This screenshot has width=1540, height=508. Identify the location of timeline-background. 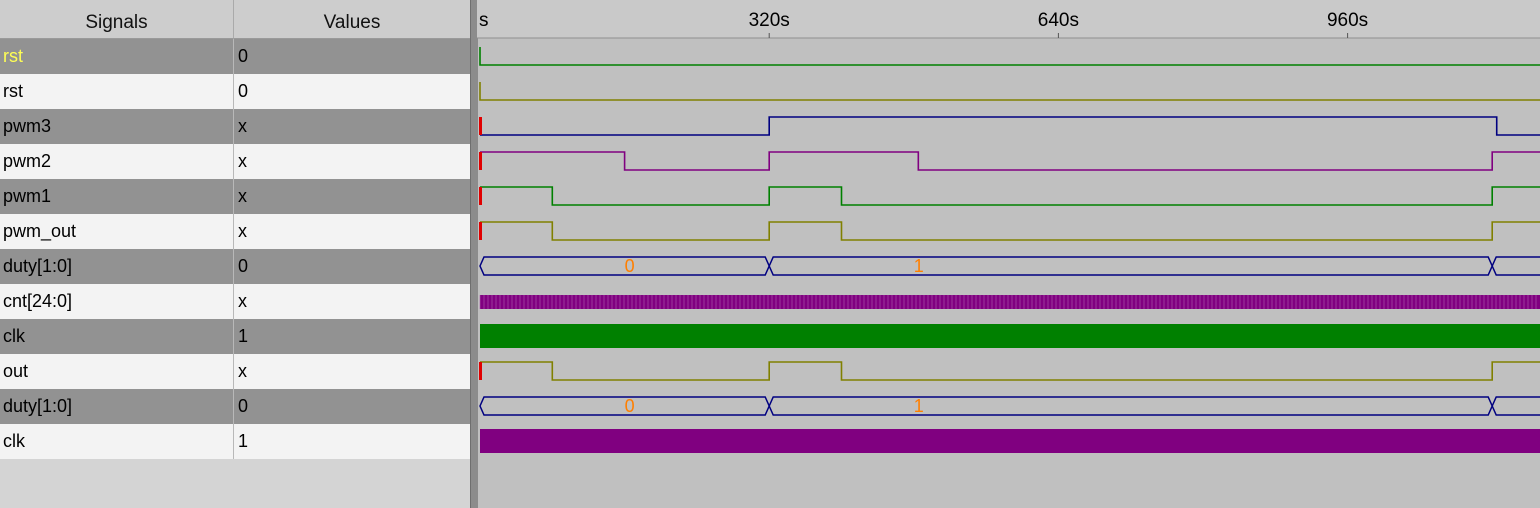
(1008, 19).